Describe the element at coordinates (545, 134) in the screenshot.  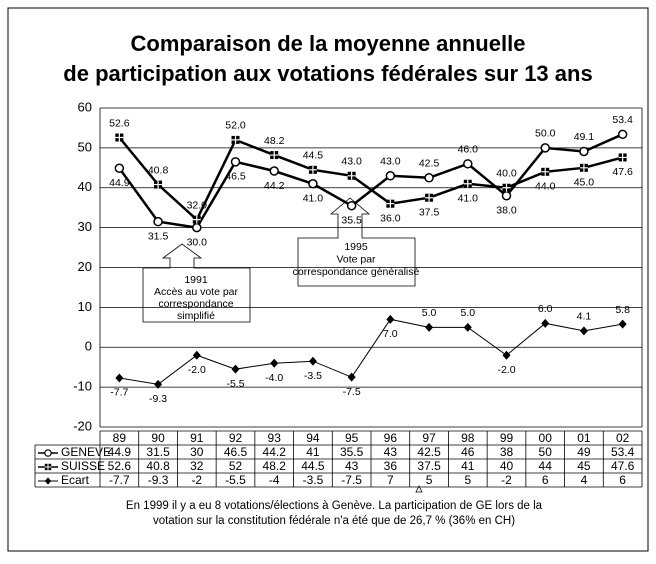
I see `data-label: 50.0` at that location.